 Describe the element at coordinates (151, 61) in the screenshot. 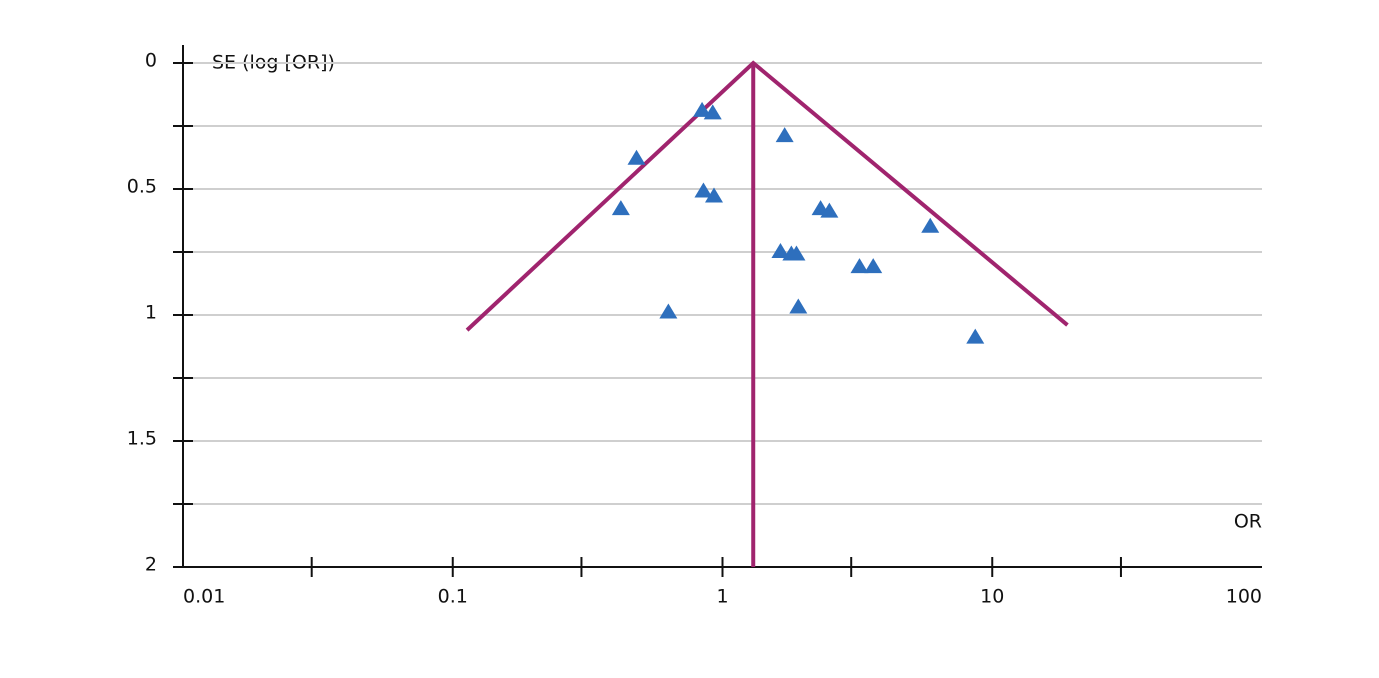

I see `y-tick-label: 0` at that location.